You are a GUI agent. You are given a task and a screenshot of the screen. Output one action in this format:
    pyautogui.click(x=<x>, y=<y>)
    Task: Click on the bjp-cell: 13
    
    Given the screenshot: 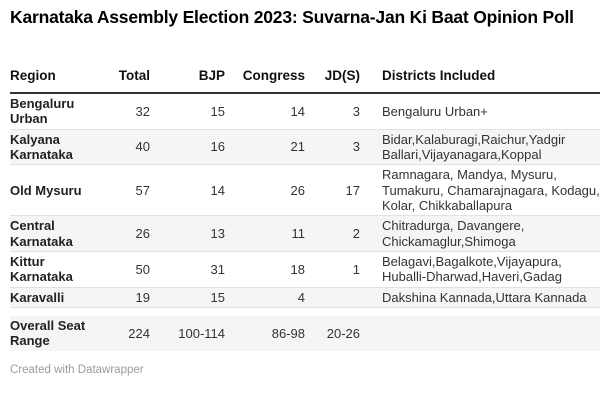 What is the action you would take?
    pyautogui.click(x=217, y=233)
    